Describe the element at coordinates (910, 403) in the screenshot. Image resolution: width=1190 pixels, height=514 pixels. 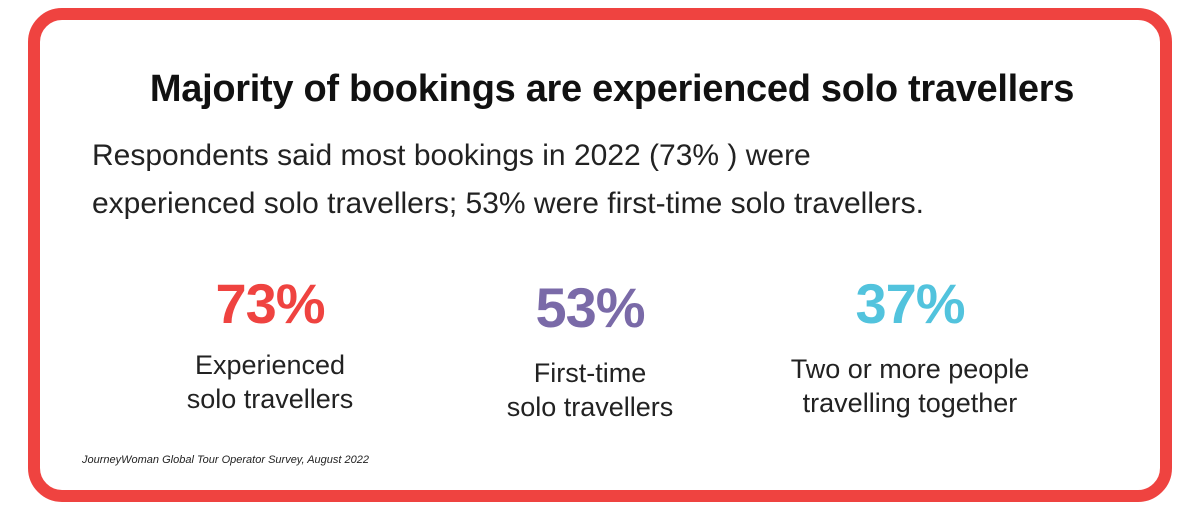
I see `stat-label-line-2: travelling together` at that location.